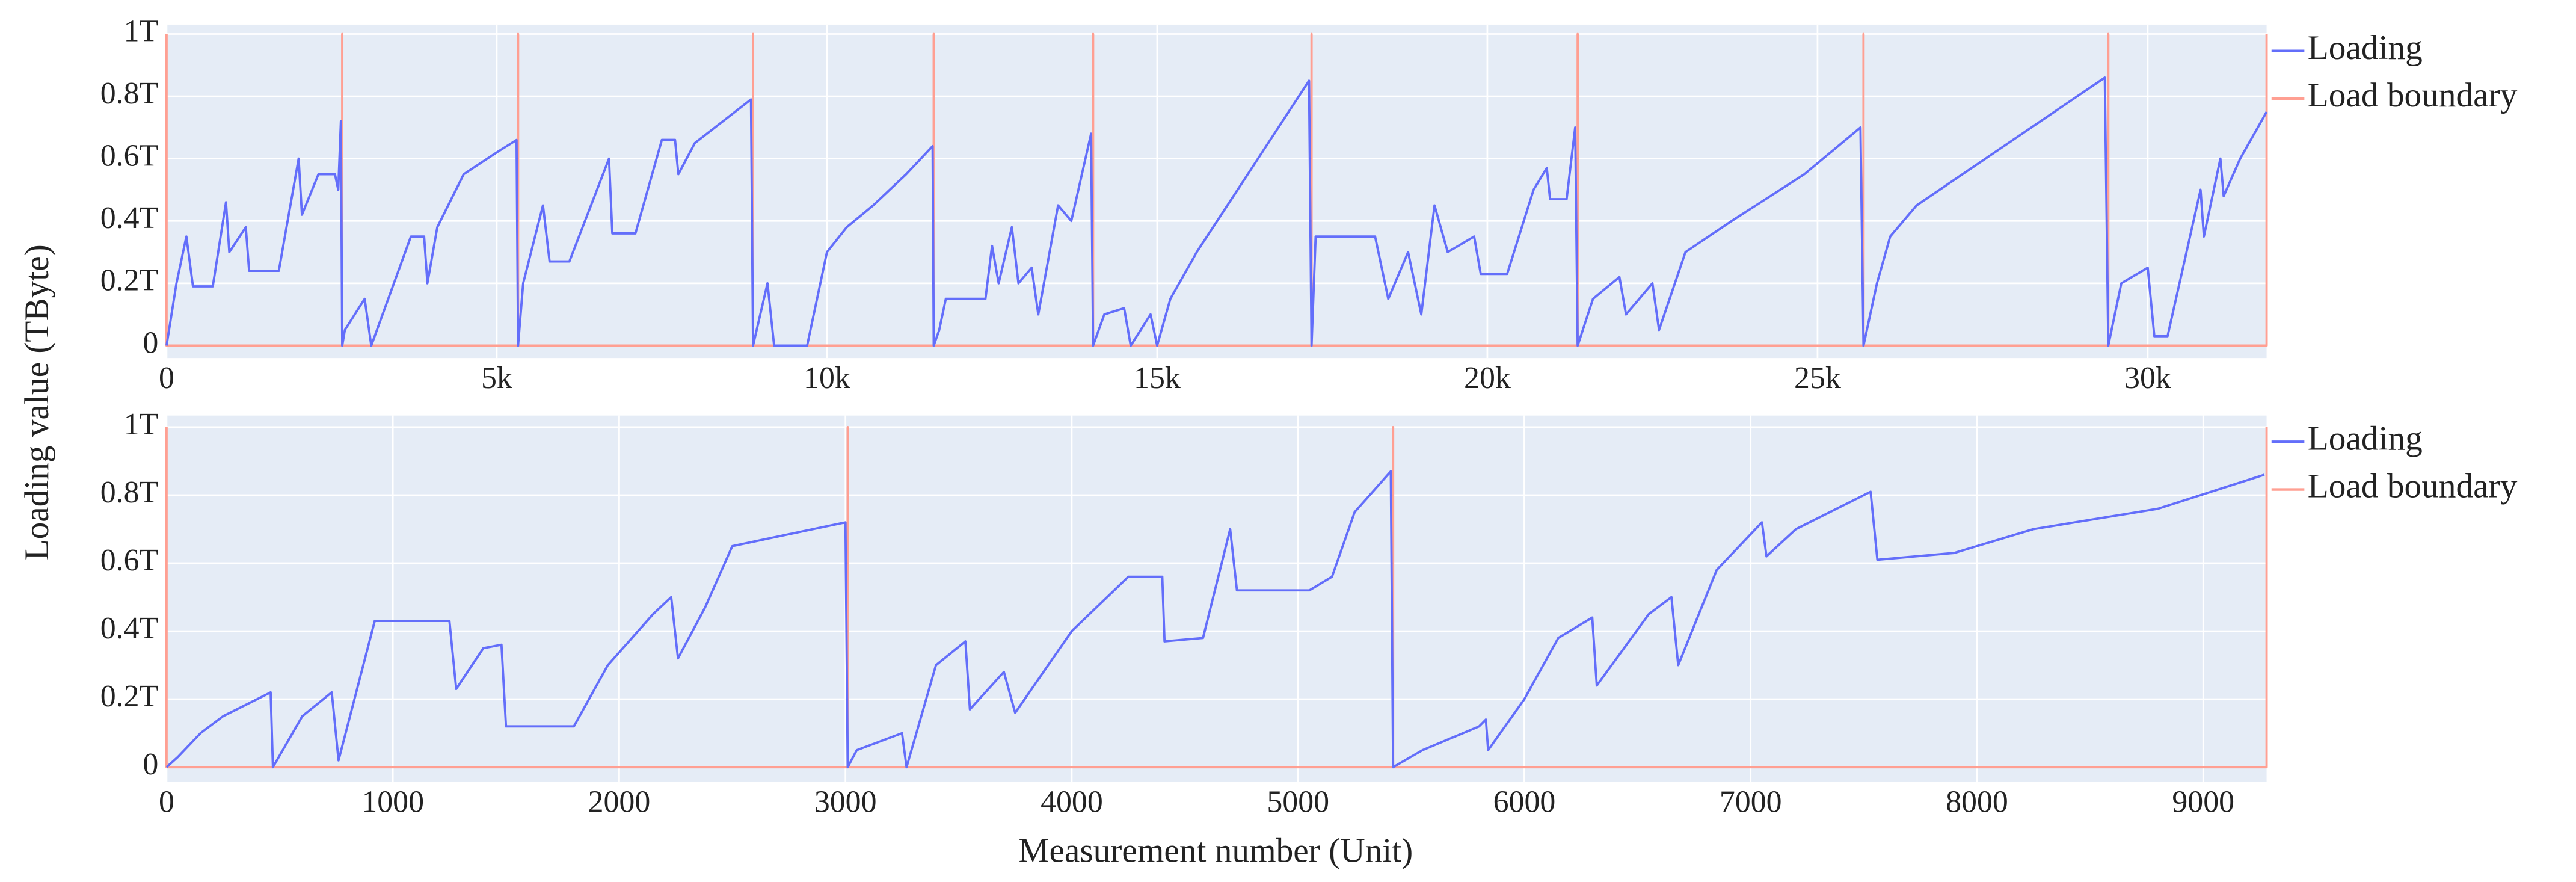  What do you see at coordinates (1072, 802) in the screenshot?
I see `x-tick-label: 4000` at bounding box center [1072, 802].